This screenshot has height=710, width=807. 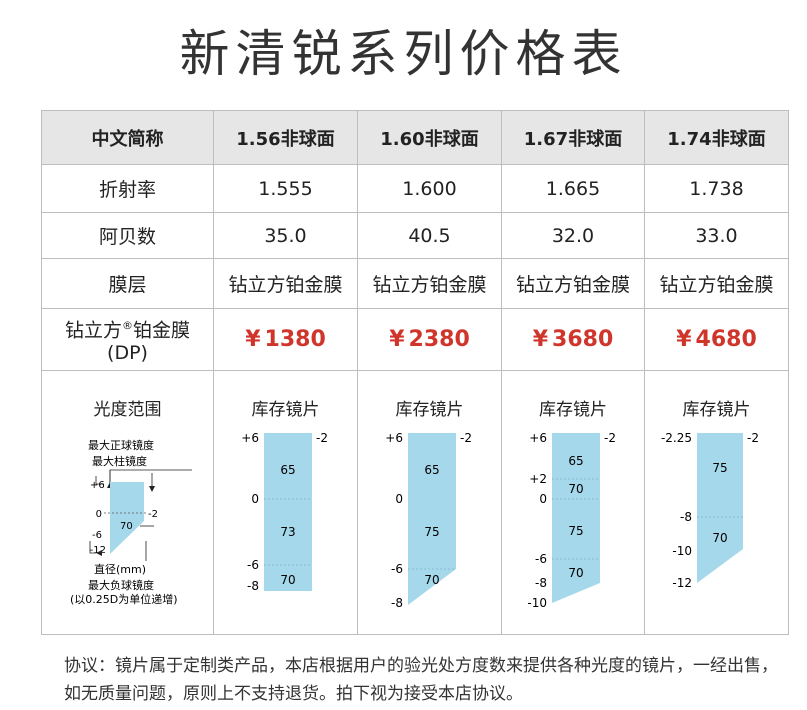 I want to click on legend-plus: +6, so click(x=97, y=485).